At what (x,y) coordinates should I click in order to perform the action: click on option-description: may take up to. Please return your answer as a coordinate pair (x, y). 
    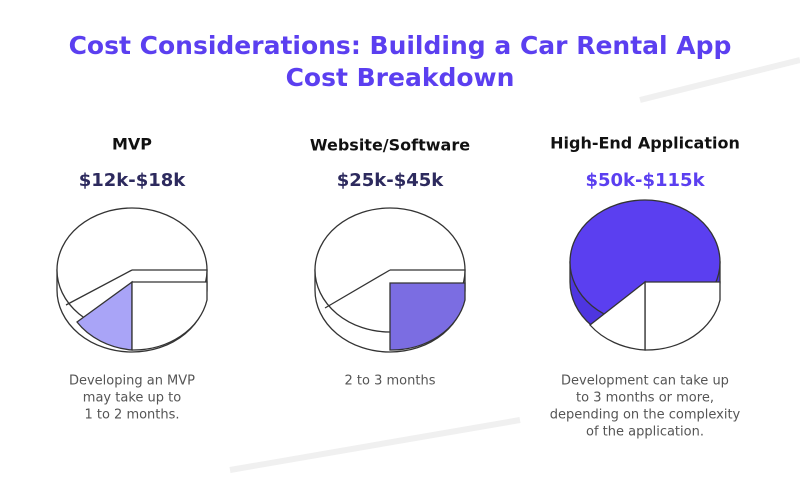
    Looking at the image, I should click on (132, 398).